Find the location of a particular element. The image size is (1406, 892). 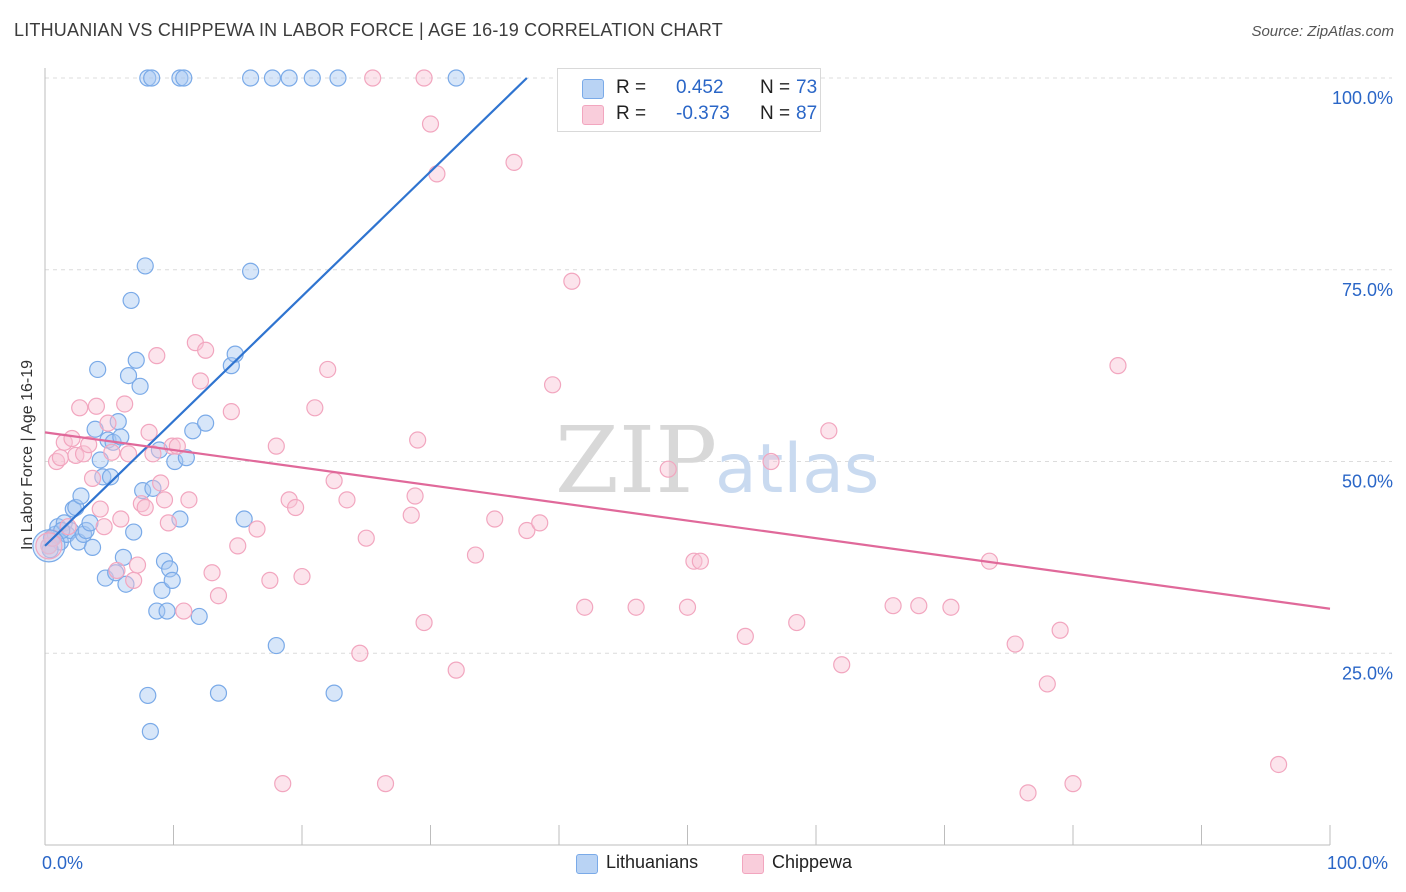

y-tick-labels: 25.0% 50.0% 75.0% 100.0% is located at coordinates (1362, 385).